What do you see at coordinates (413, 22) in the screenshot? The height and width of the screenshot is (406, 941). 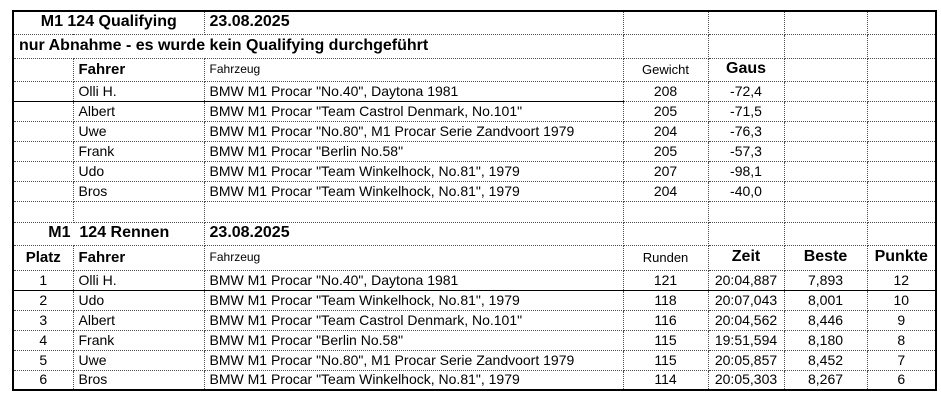 I see `qualifying-date-cell: 23.08.2025` at bounding box center [413, 22].